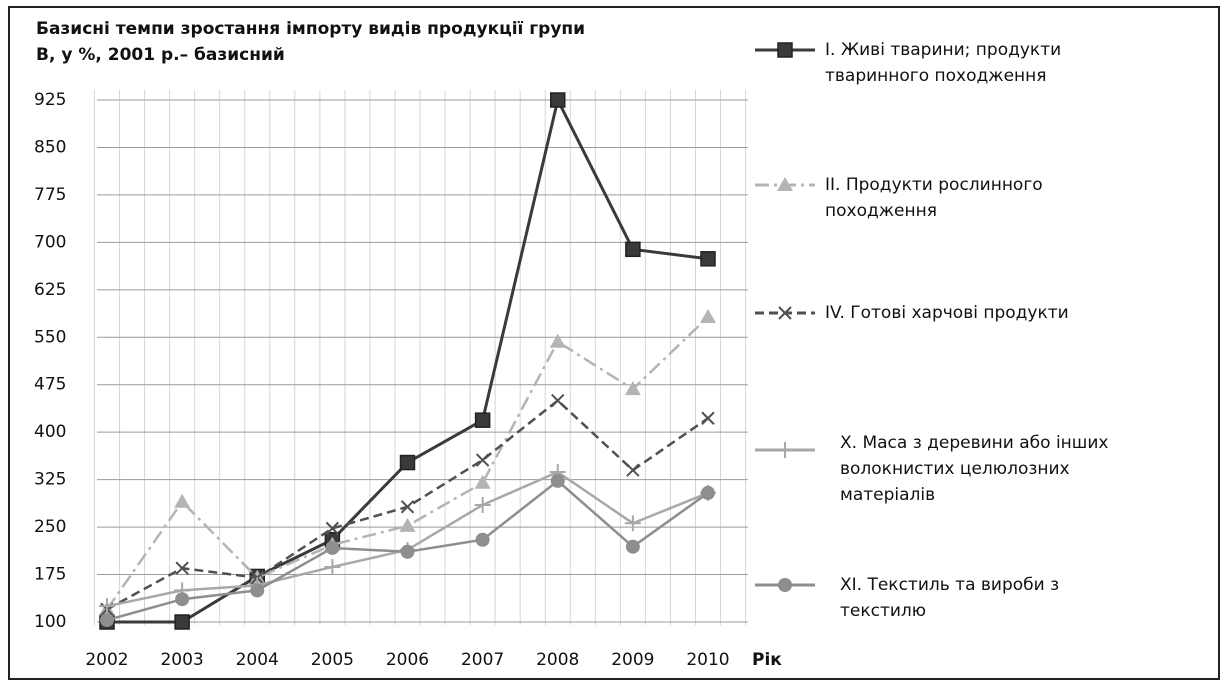 This screenshot has width=1232, height=687. I want to click on series-line, so click(407, 539).